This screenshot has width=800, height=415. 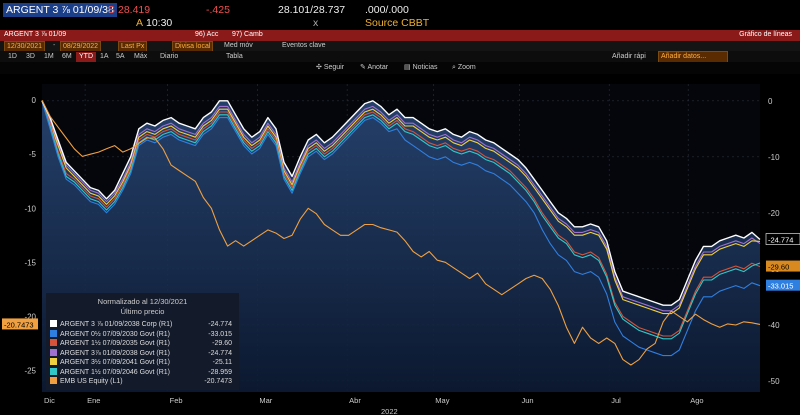 I want to click on right-tick-label: 0, so click(x=770, y=101).